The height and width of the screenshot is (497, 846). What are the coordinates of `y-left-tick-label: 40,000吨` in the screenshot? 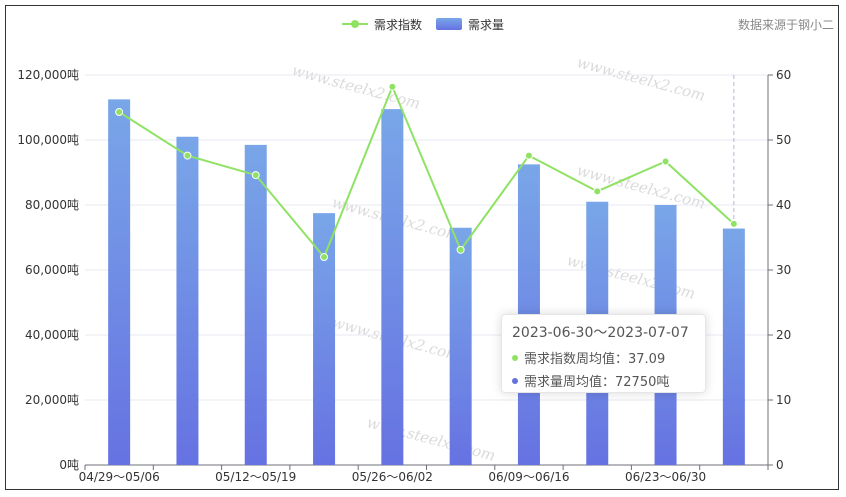 It's located at (52, 335).